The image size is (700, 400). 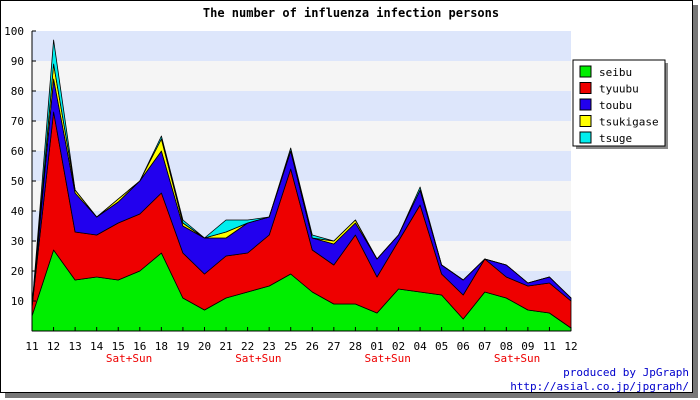 I want to click on x-tick-label: 13, so click(x=74, y=346).